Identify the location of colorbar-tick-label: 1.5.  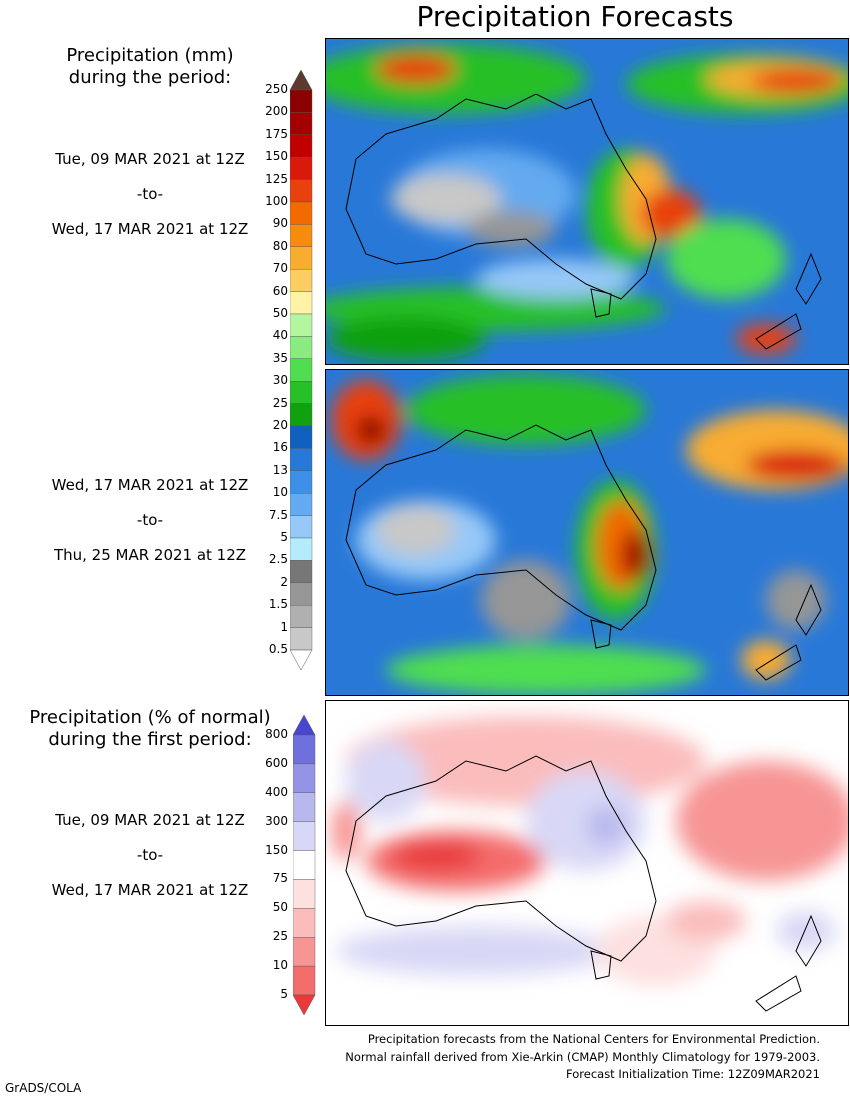
(278, 604).